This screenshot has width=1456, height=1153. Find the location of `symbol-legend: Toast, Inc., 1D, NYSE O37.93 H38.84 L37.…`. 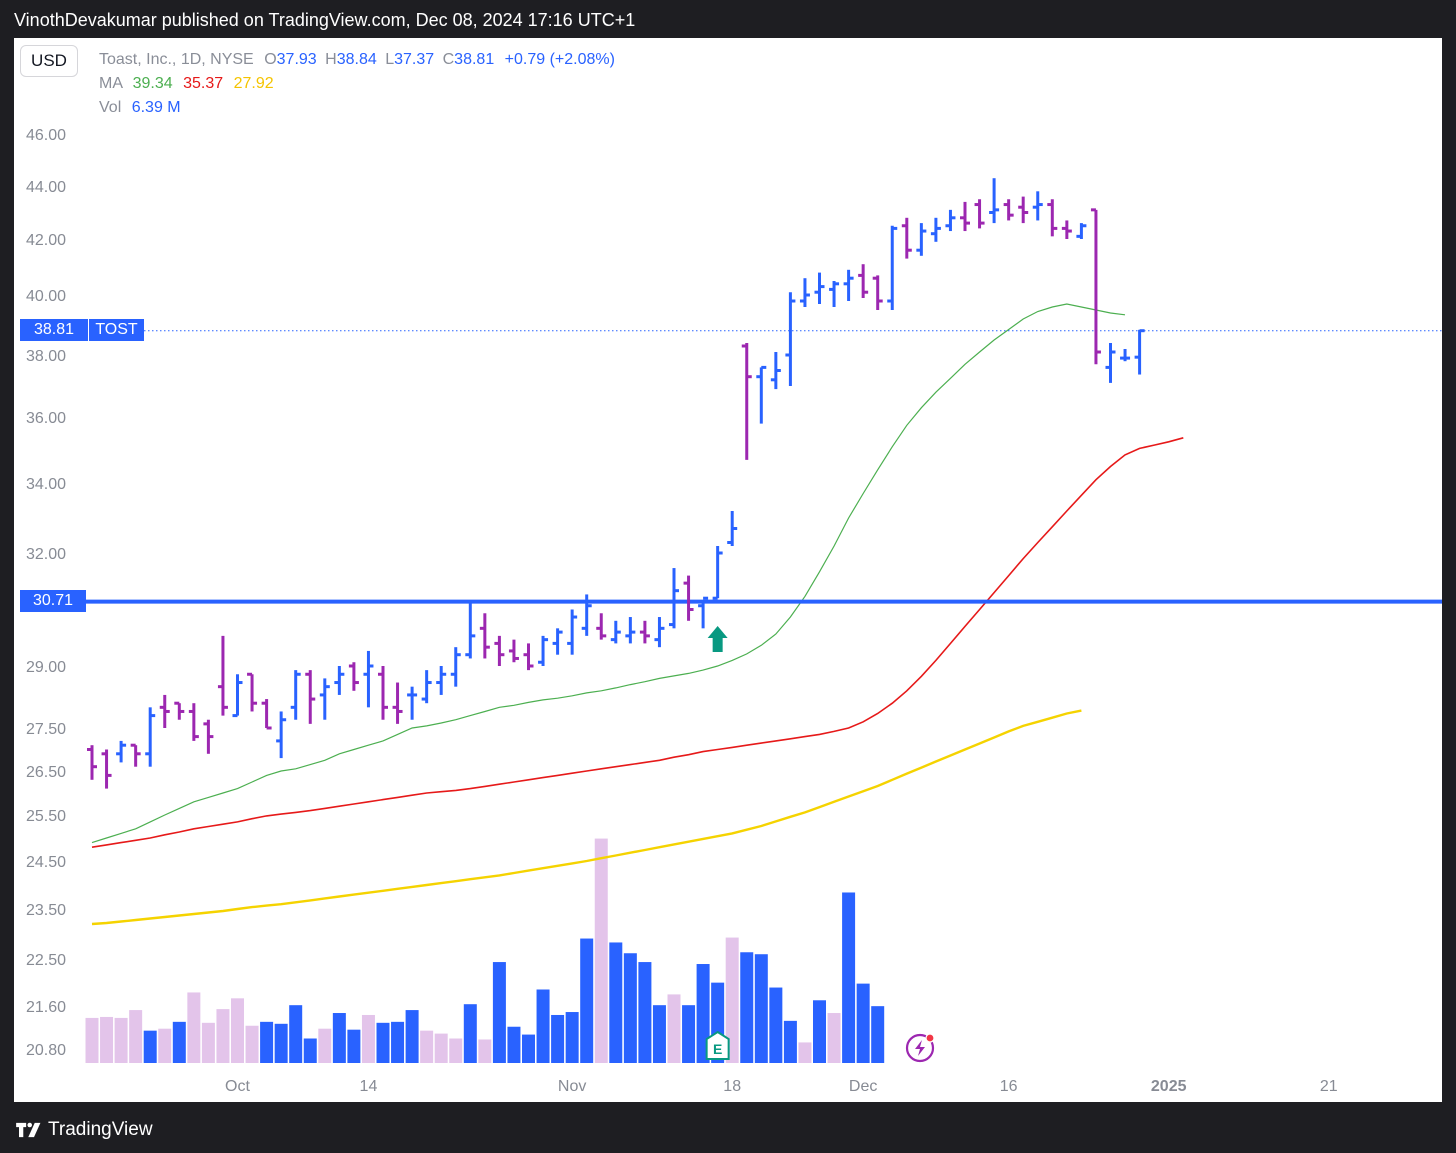

symbol-legend: Toast, Inc., 1D, NYSE O37.93 H38.84 L37.… is located at coordinates (357, 60).